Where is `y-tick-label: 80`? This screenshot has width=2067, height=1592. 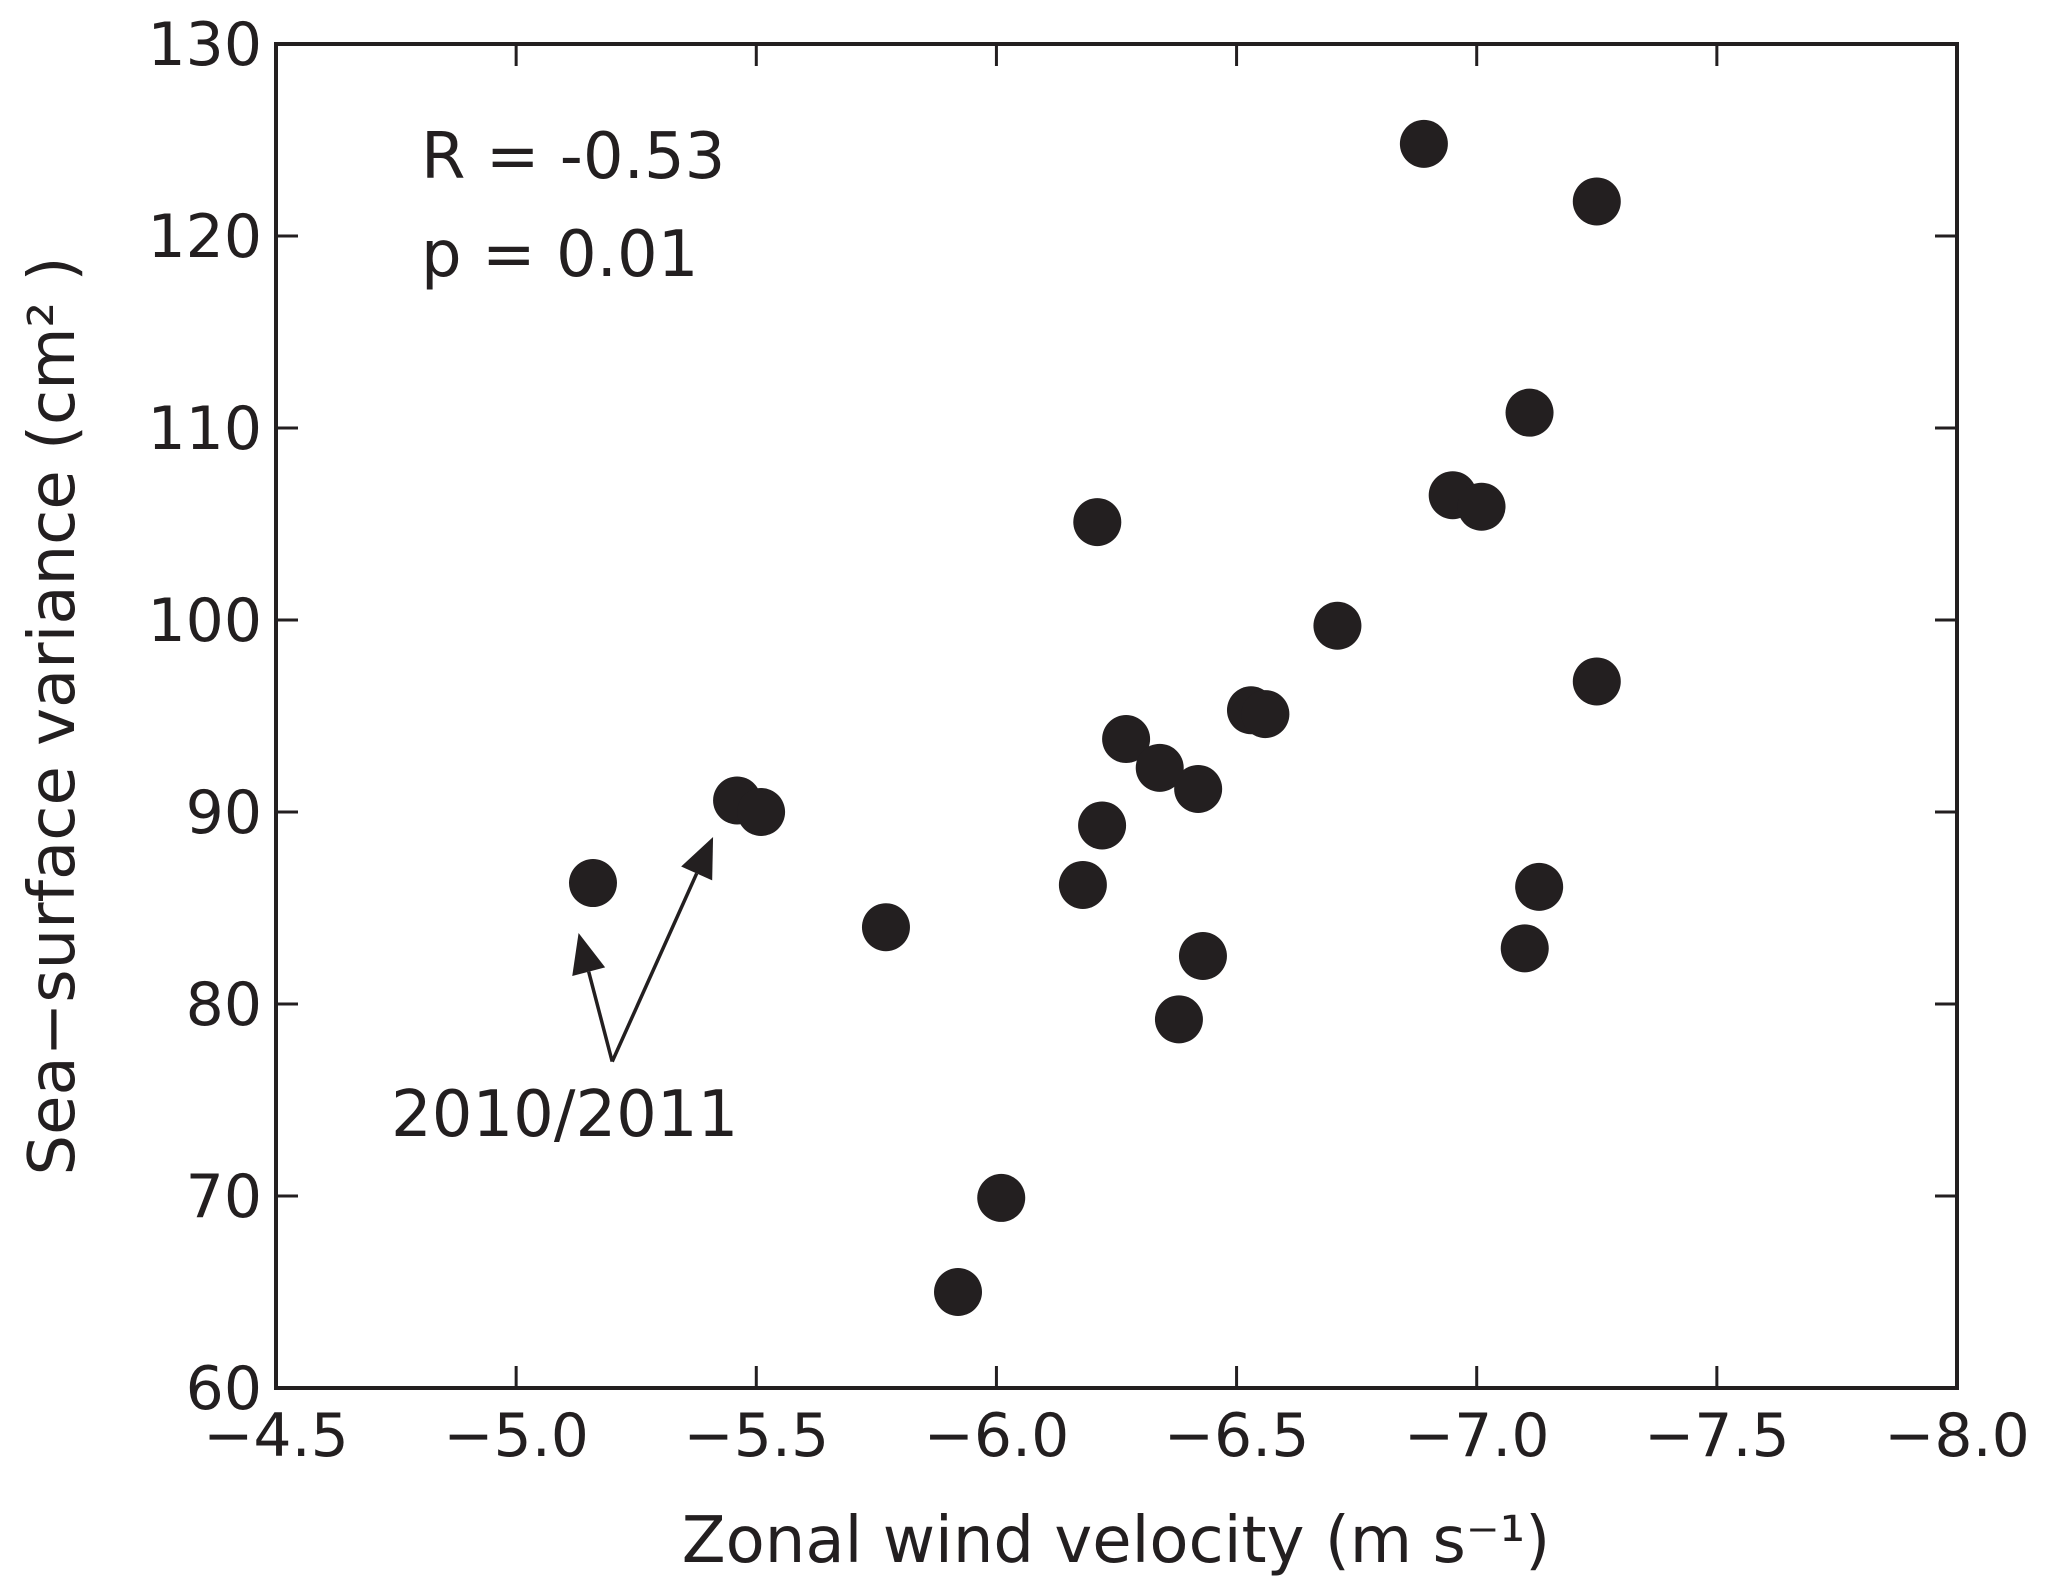
y-tick-label: 80 is located at coordinates (224, 1005).